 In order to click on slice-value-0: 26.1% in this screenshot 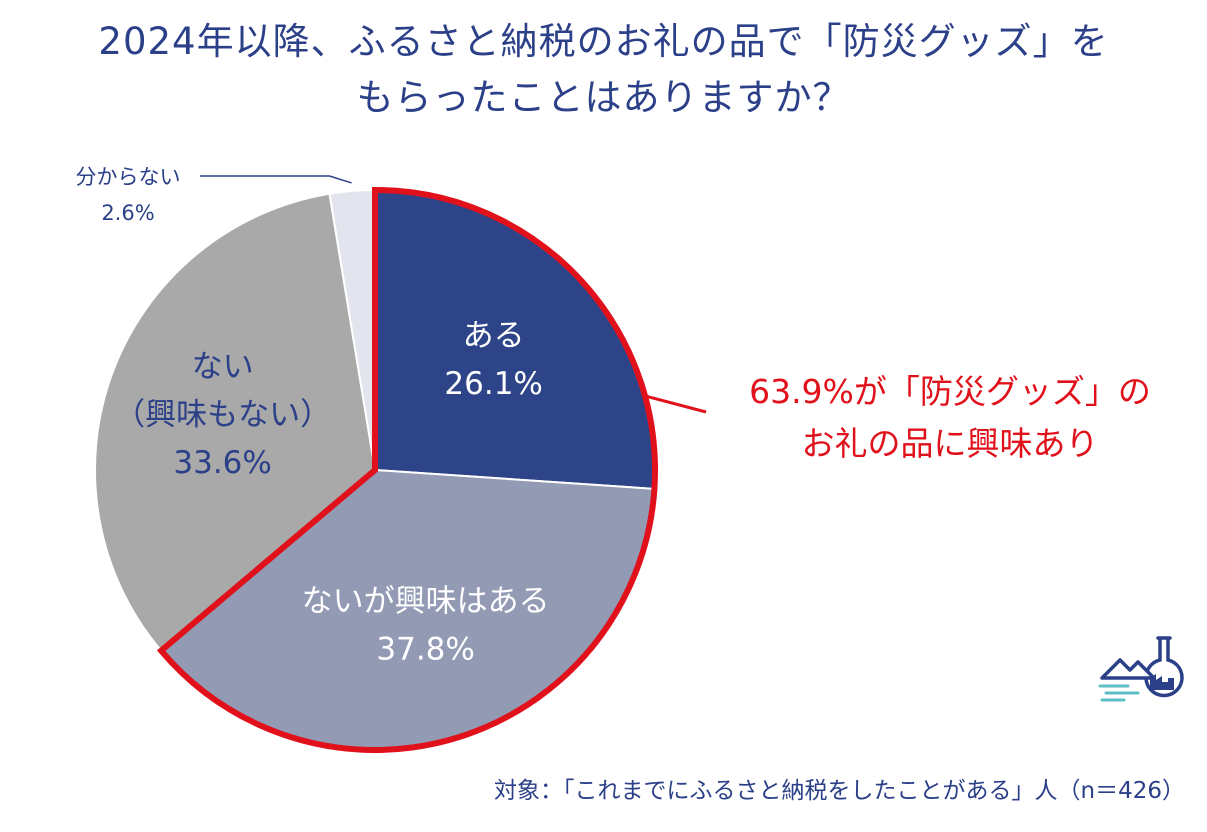, I will do `click(493, 384)`.